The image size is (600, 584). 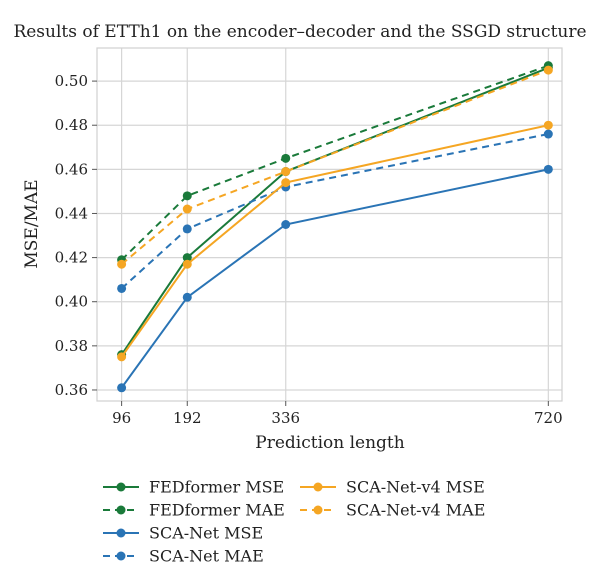 I want to click on legend-item-sca-net-v4-mae: SCA-Net-v4 MAE, so click(x=392, y=510).